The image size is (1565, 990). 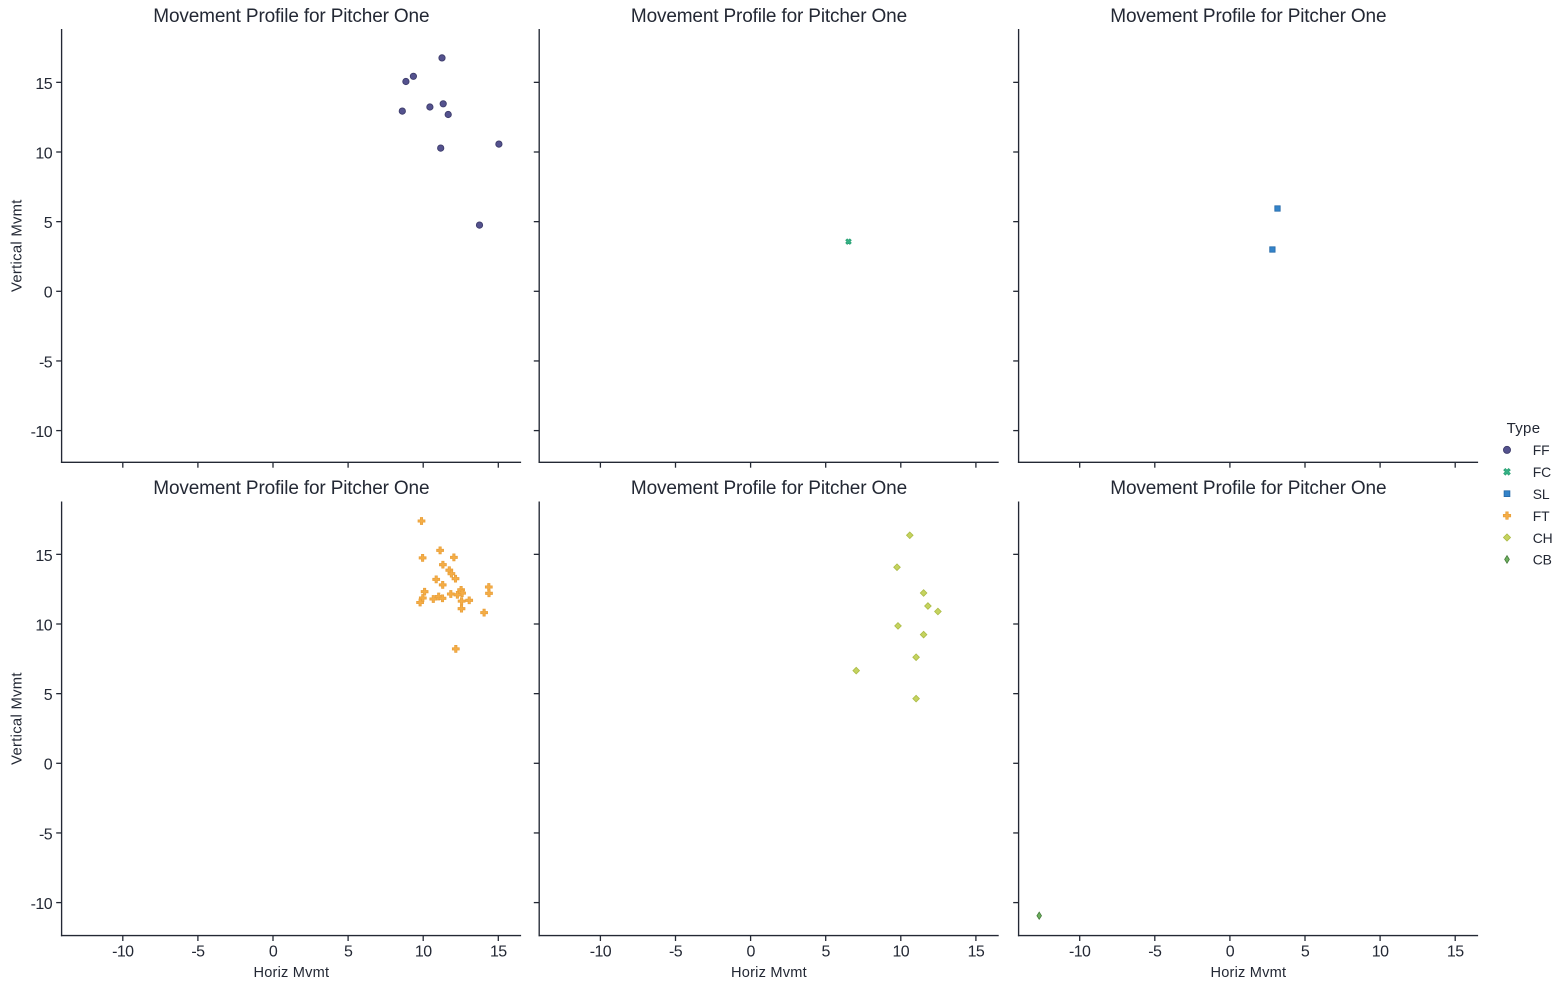 What do you see at coordinates (1524, 428) in the screenshot?
I see `svg-text: Type` at bounding box center [1524, 428].